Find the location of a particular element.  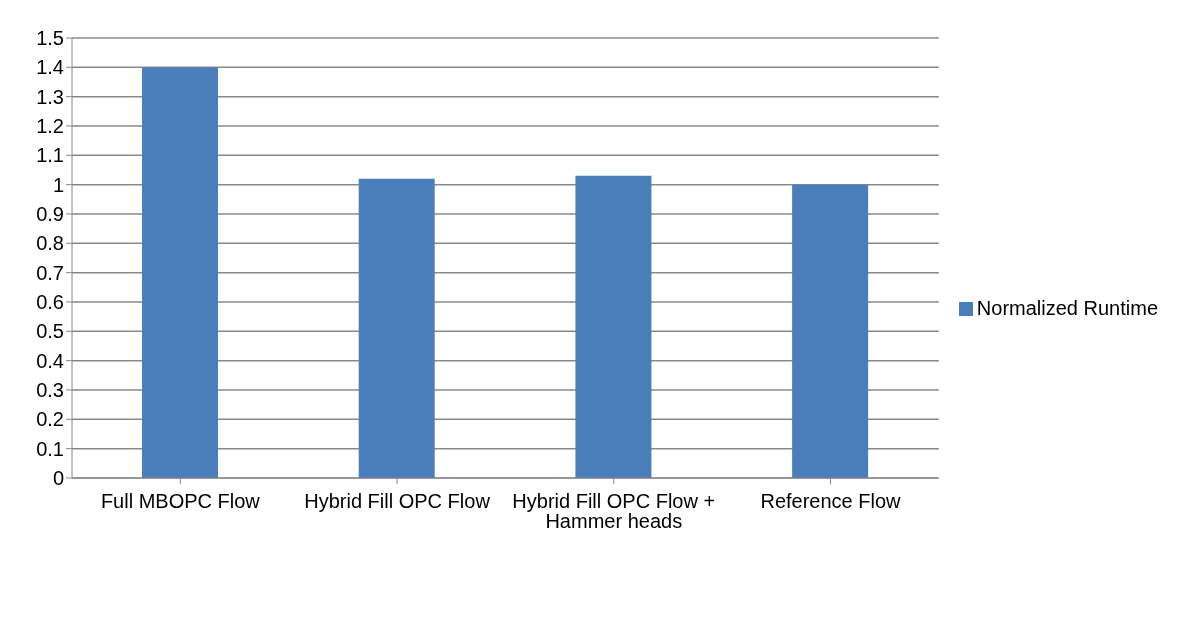

y-tick-label: 1 is located at coordinates (58, 184).